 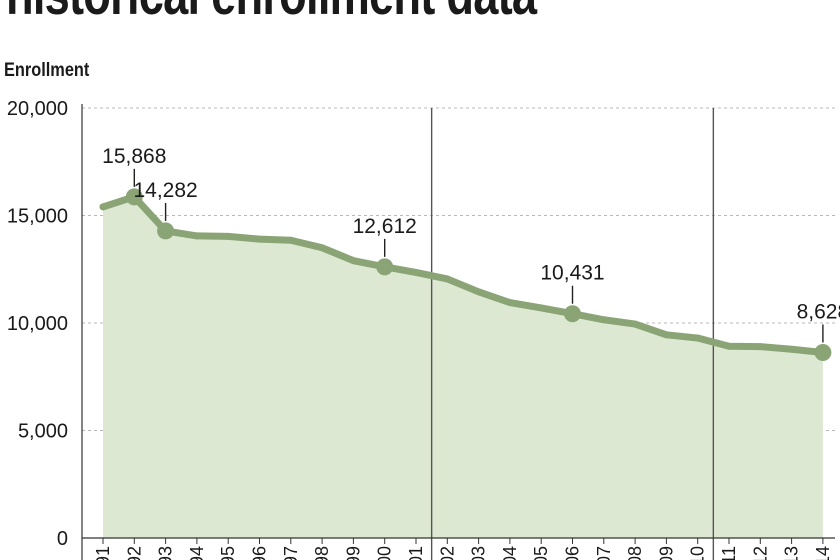 I want to click on x-tick-label: 00, so click(x=385, y=553).